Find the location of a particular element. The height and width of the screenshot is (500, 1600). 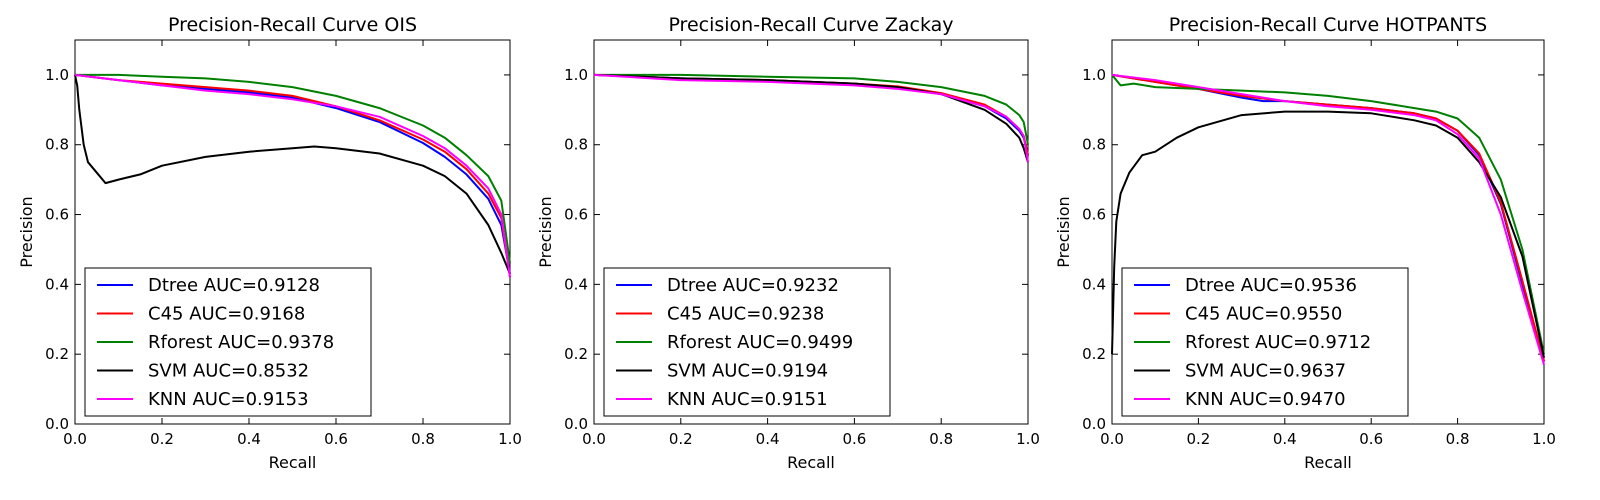

legend-label-knn: KNN AUC=0.9470 is located at coordinates (1265, 399).